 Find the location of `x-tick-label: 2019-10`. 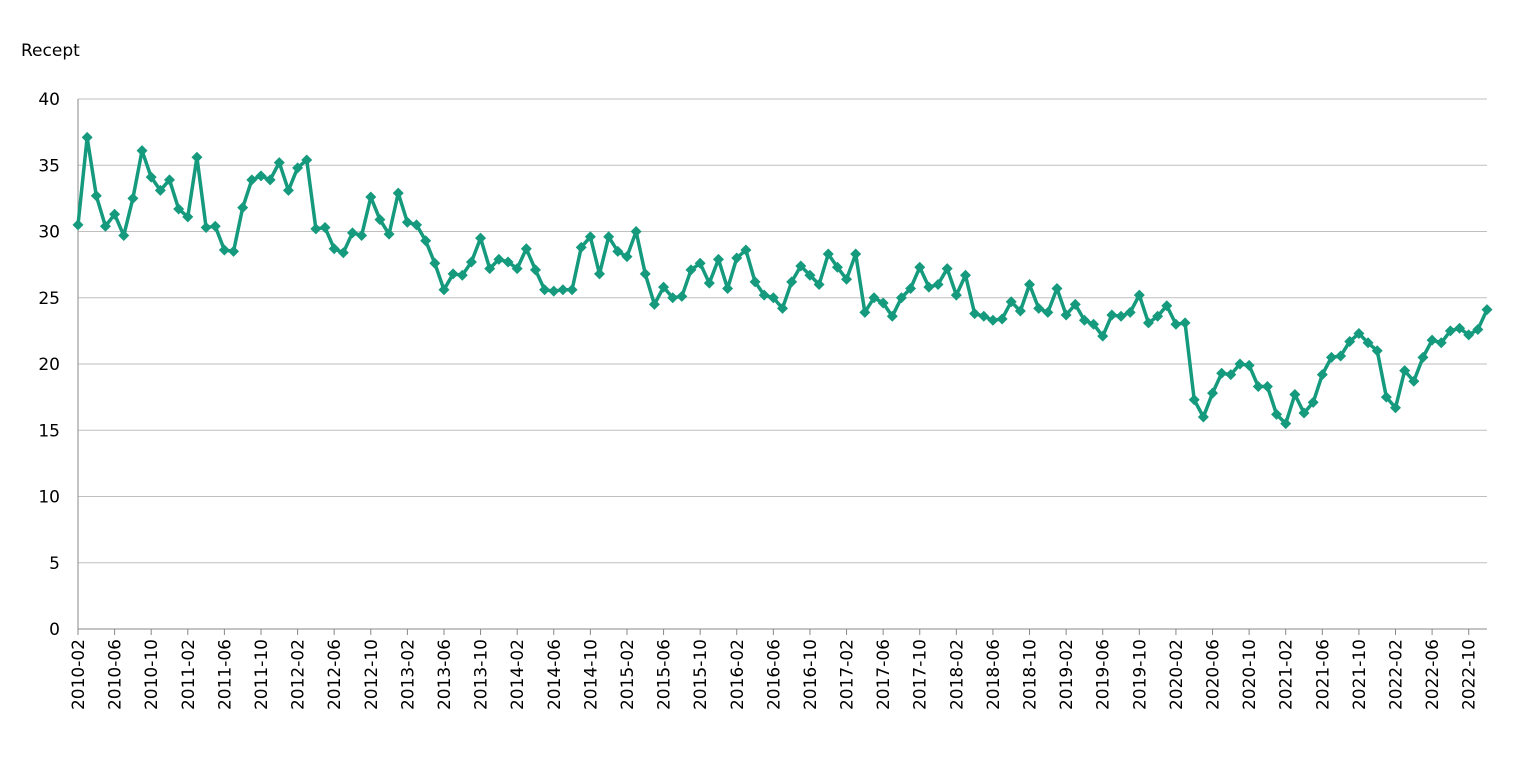

x-tick-label: 2019-10 is located at coordinates (1140, 674).